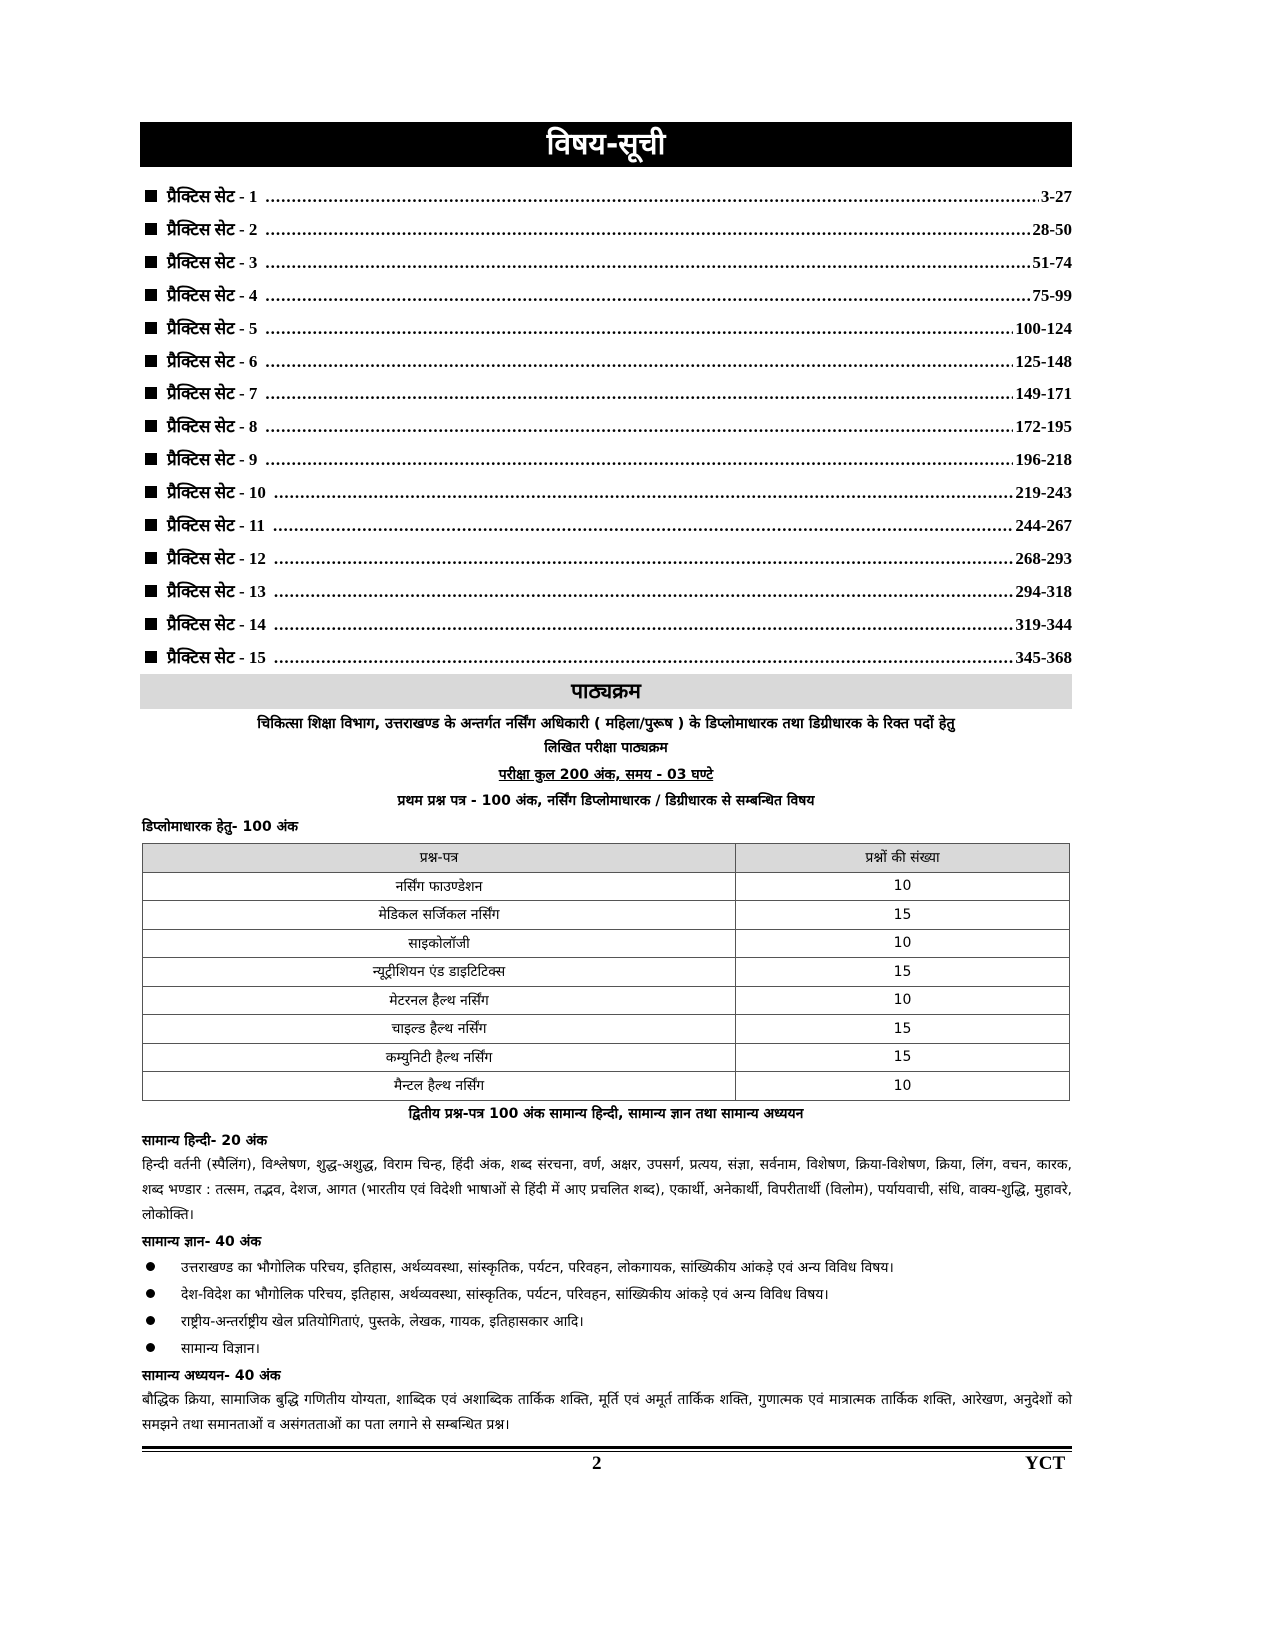 Image resolution: width=1275 pixels, height=1650 pixels. Describe the element at coordinates (212, 262) in the screenshot. I see `toc-label: प्रैक्टिस सेट - 3` at that location.